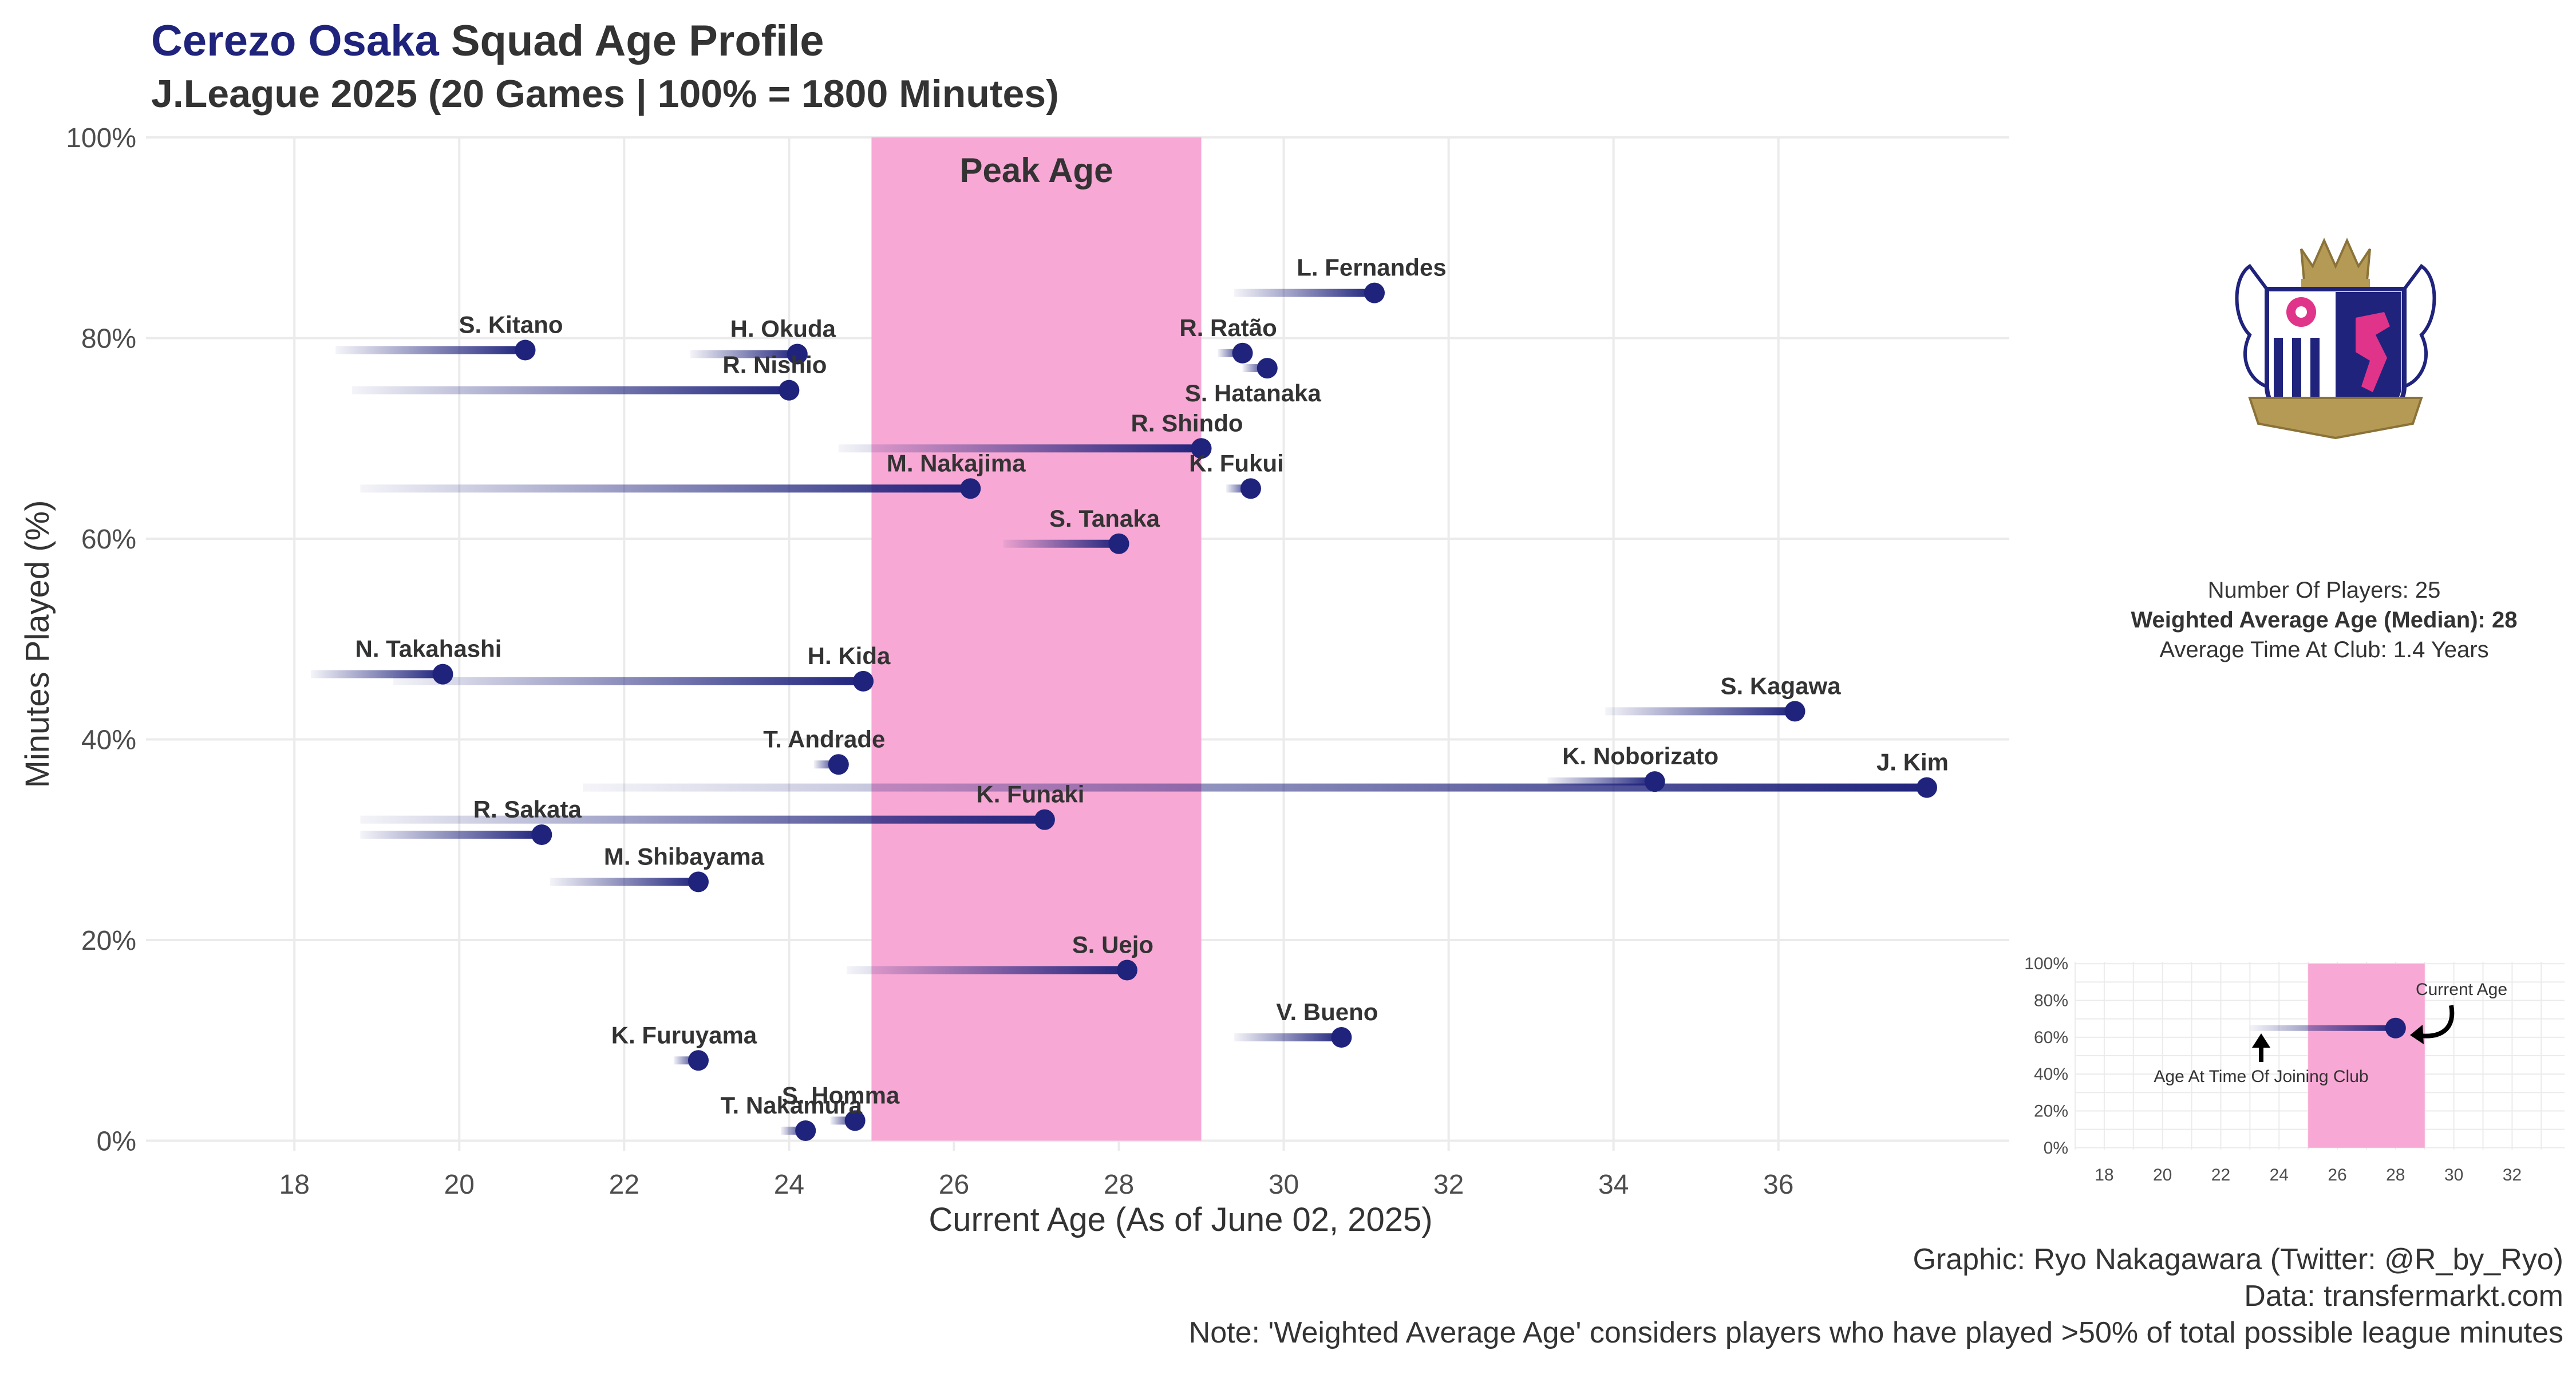 This screenshot has height=1374, width=2576. What do you see at coordinates (2324, 590) in the screenshot?
I see `stat-number-of-players: Number Of Players: 25` at bounding box center [2324, 590].